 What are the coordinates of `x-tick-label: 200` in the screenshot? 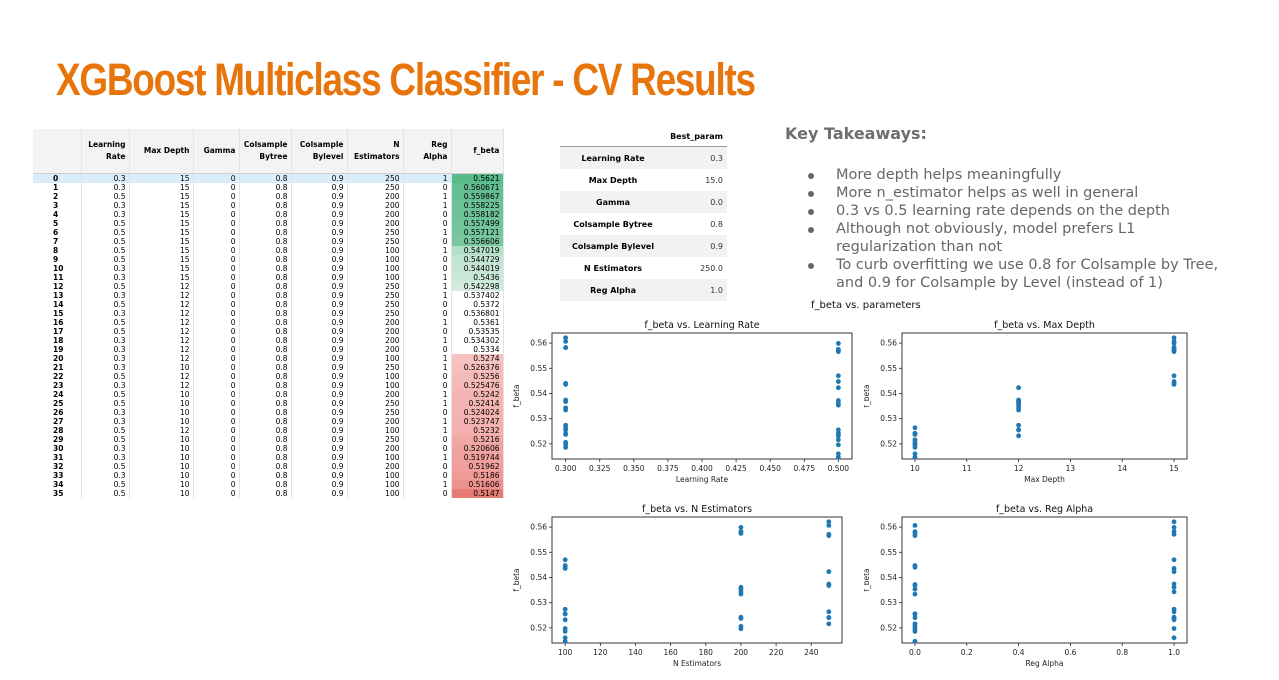 It's located at (741, 652).